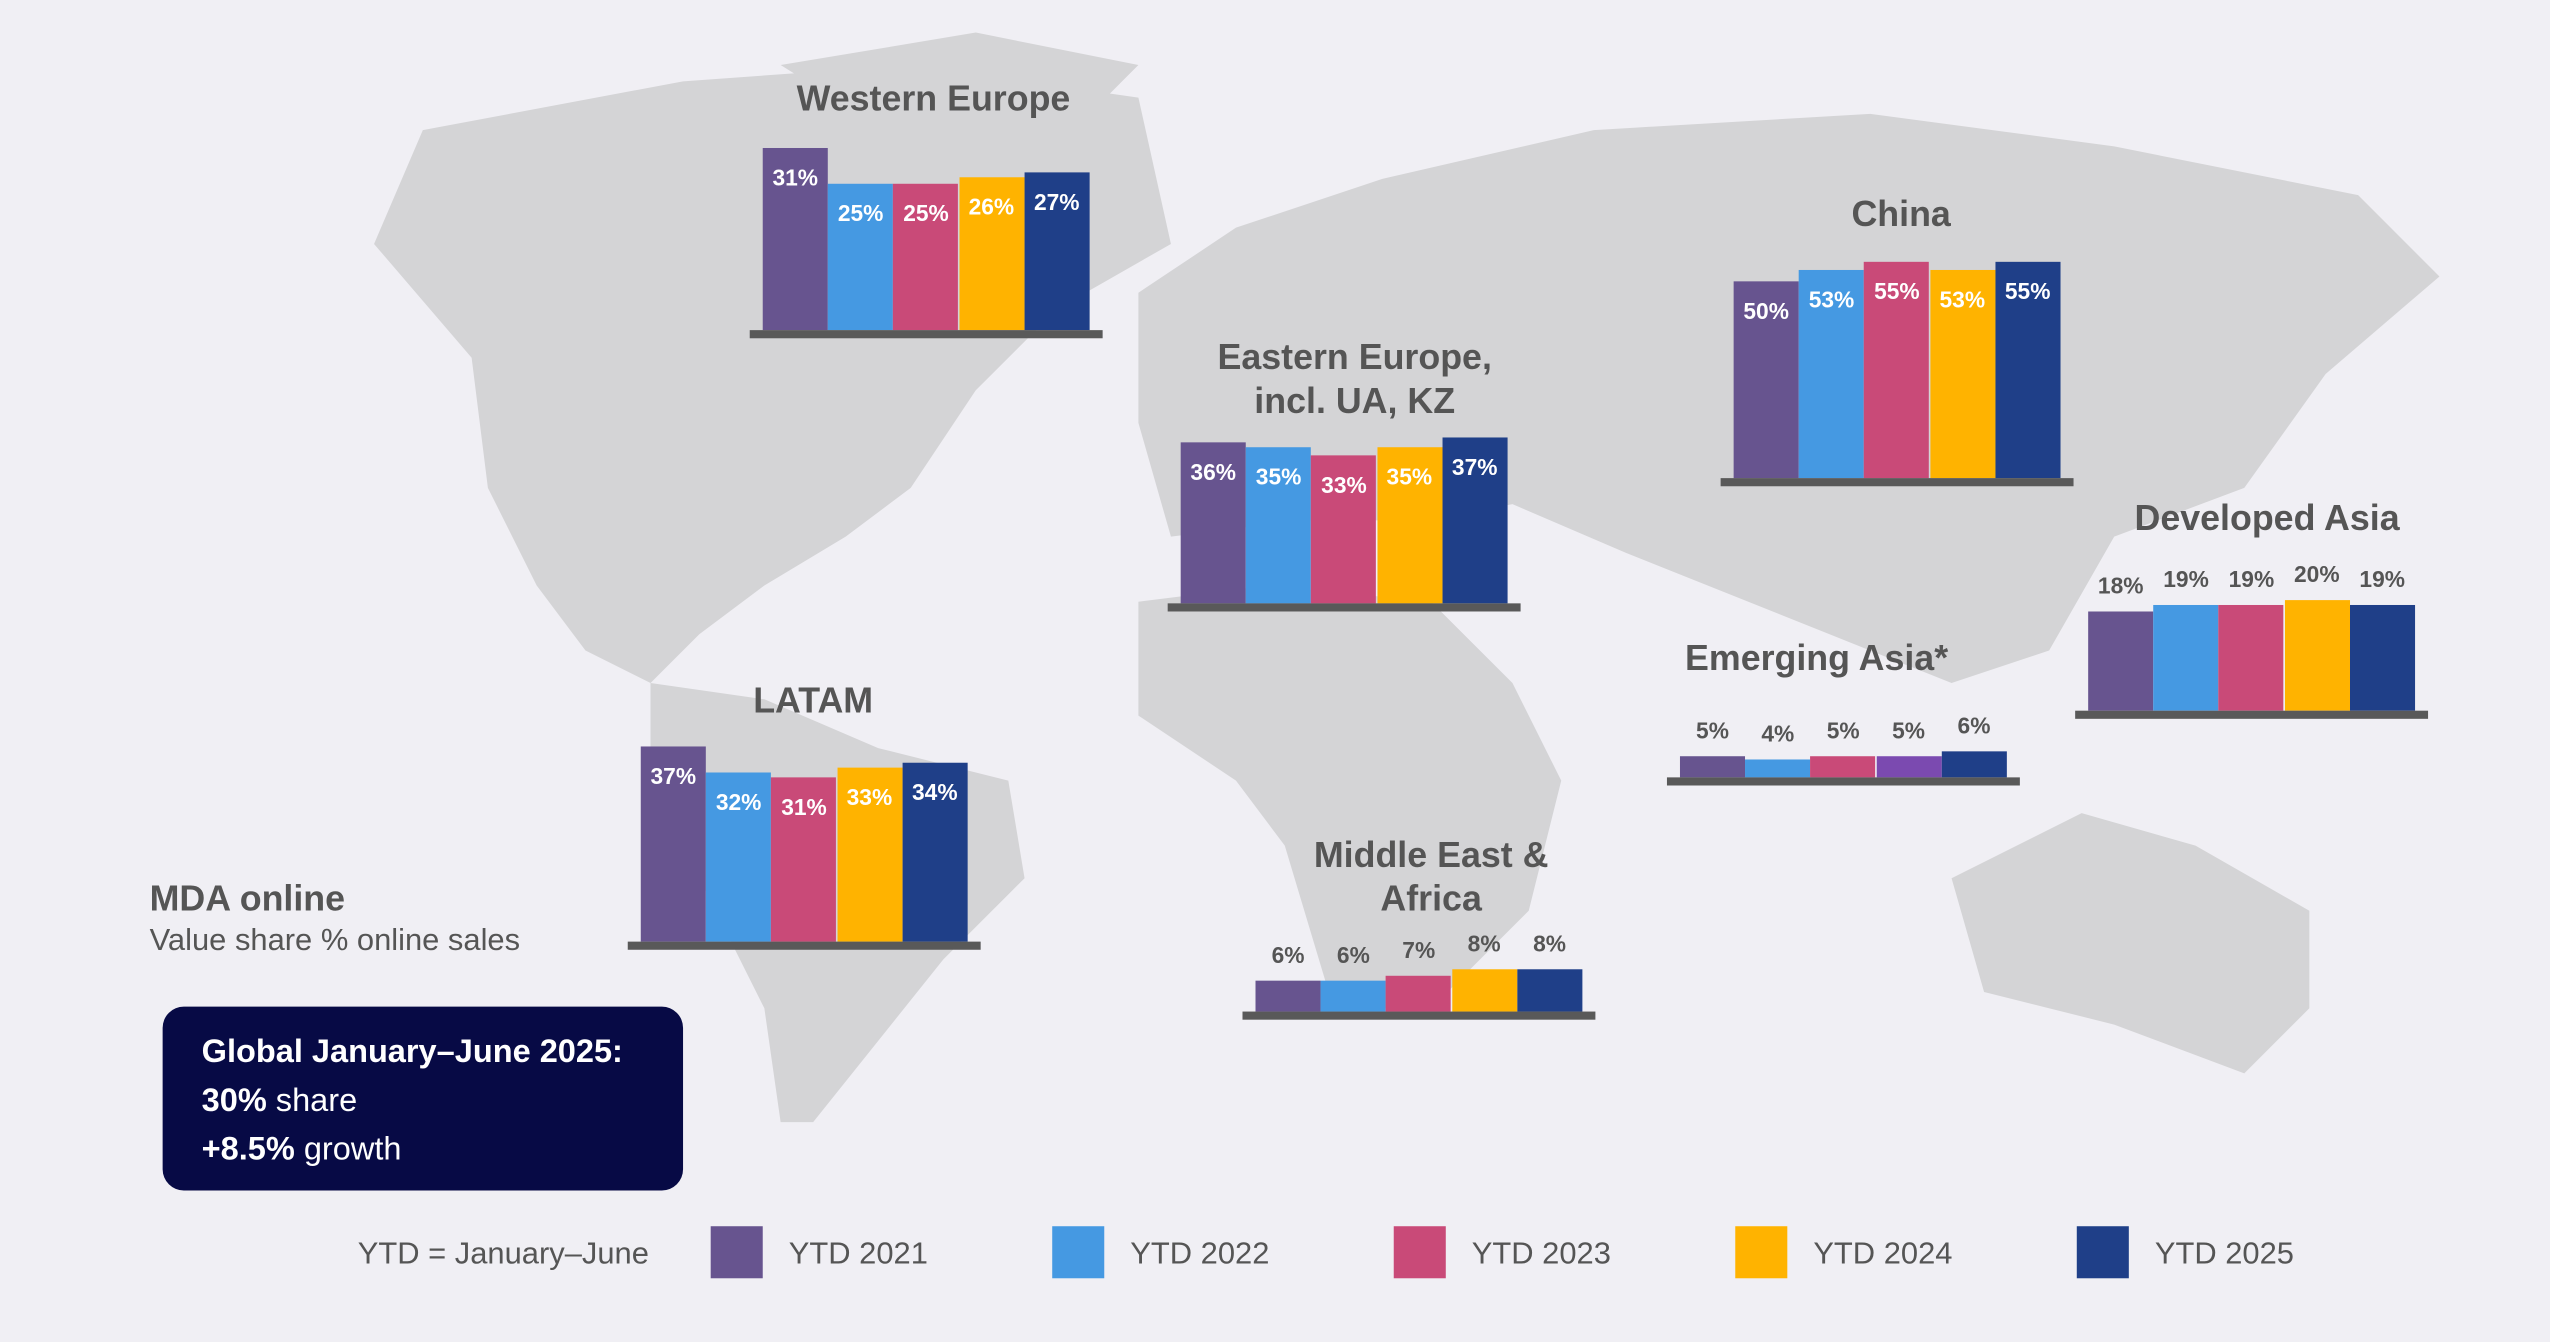  Describe the element at coordinates (1354, 357) in the screenshot. I see `region-title-line: Eastern Europe,` at that location.